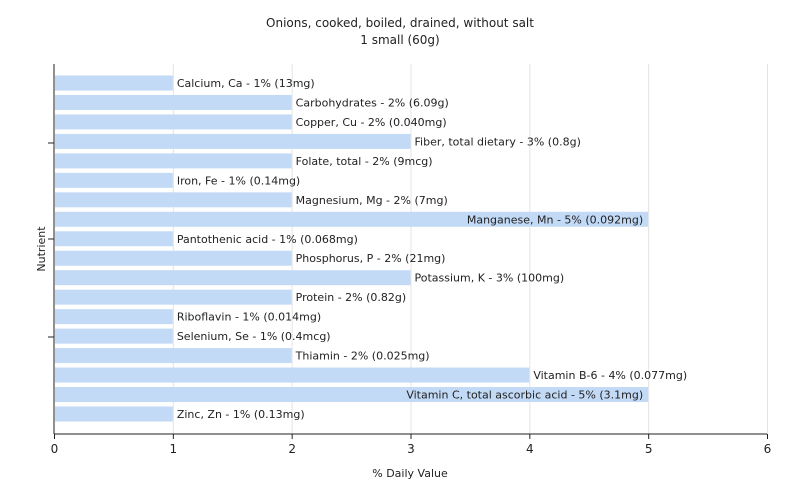 This screenshot has height=500, width=800. I want to click on bar-label: Carbohydrates - 2% (6.09g), so click(372, 102).